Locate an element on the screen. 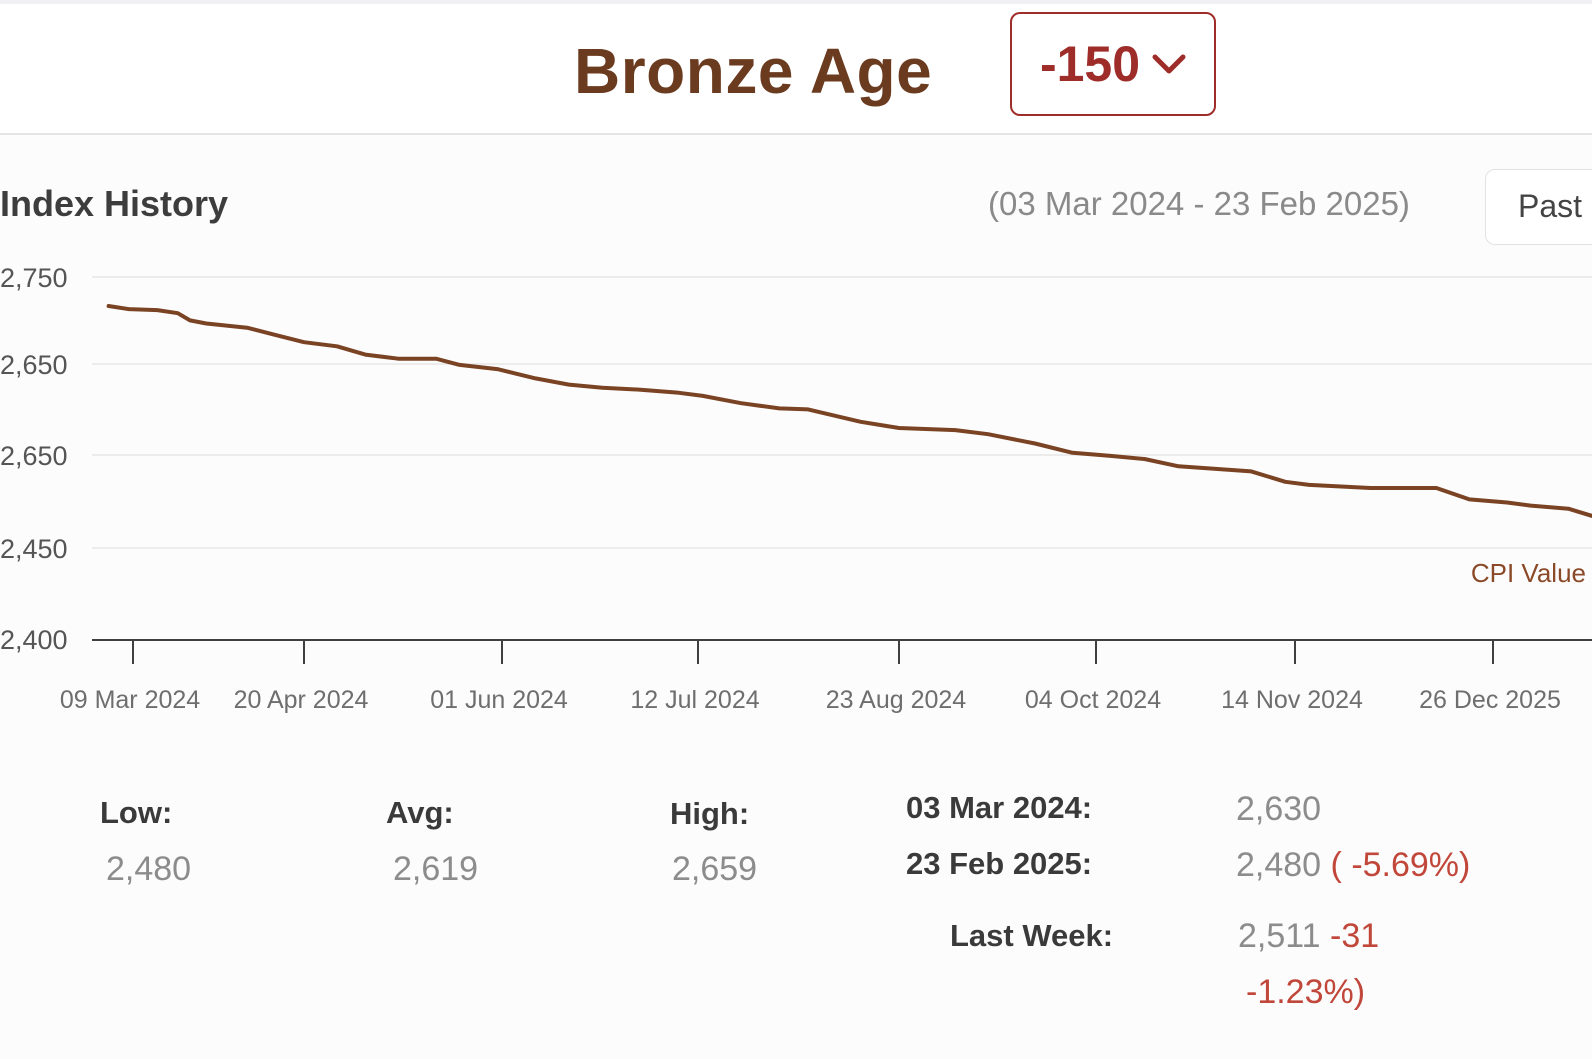 This screenshot has height=1059, width=1592. high-value: 2,659 is located at coordinates (715, 869).